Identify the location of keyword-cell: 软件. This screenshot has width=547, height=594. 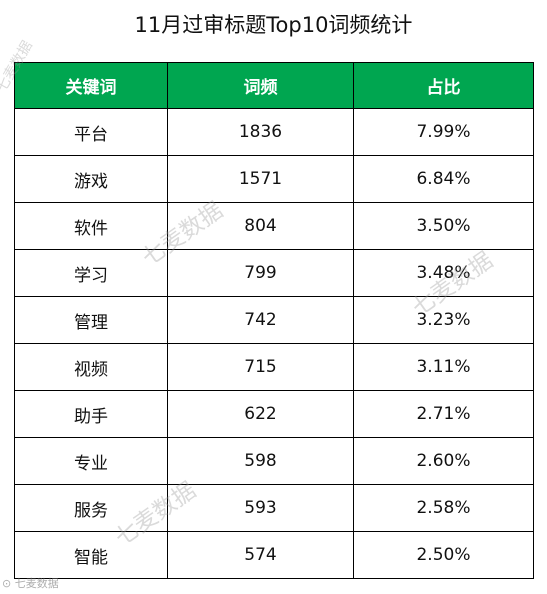
(91, 226).